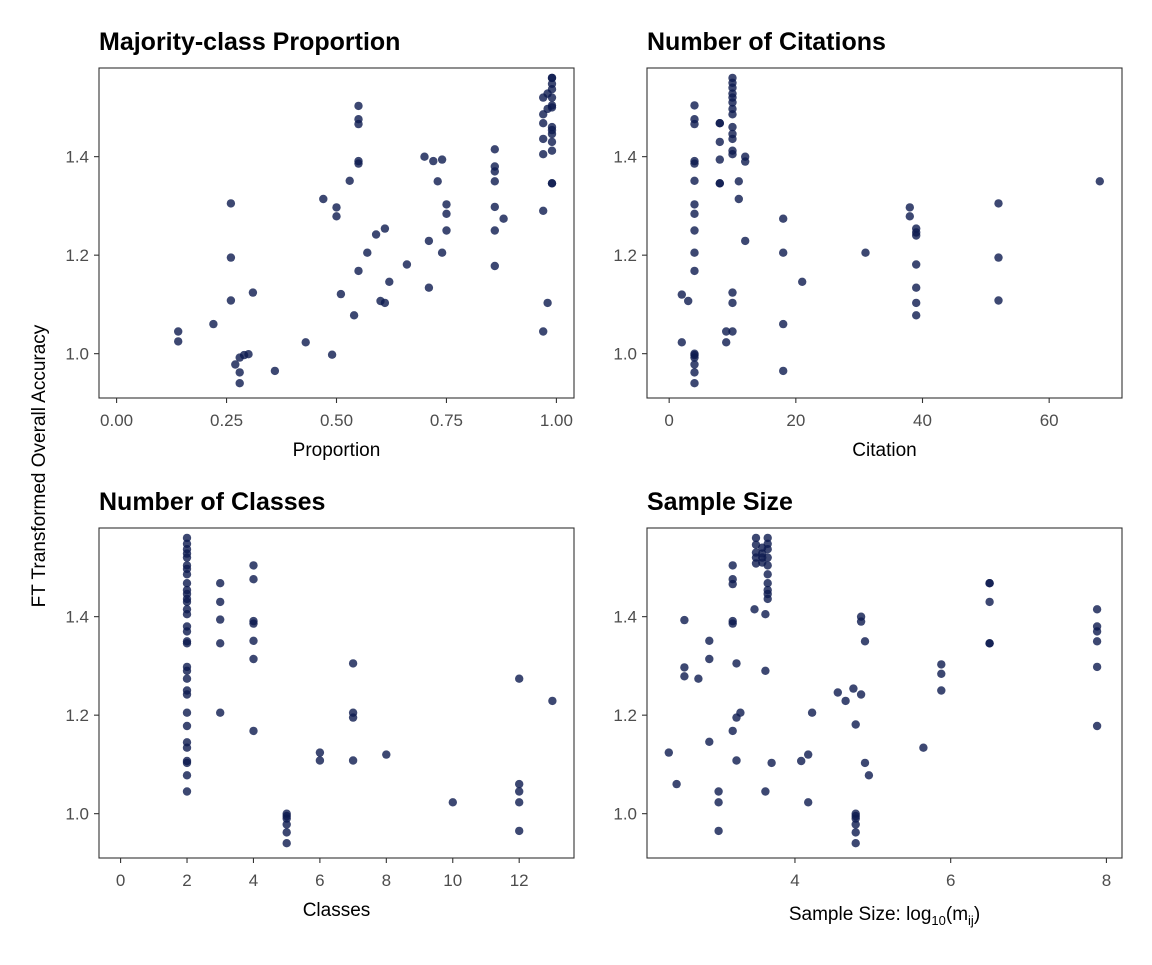  I want to click on panel-title: Number of Citations, so click(766, 42).